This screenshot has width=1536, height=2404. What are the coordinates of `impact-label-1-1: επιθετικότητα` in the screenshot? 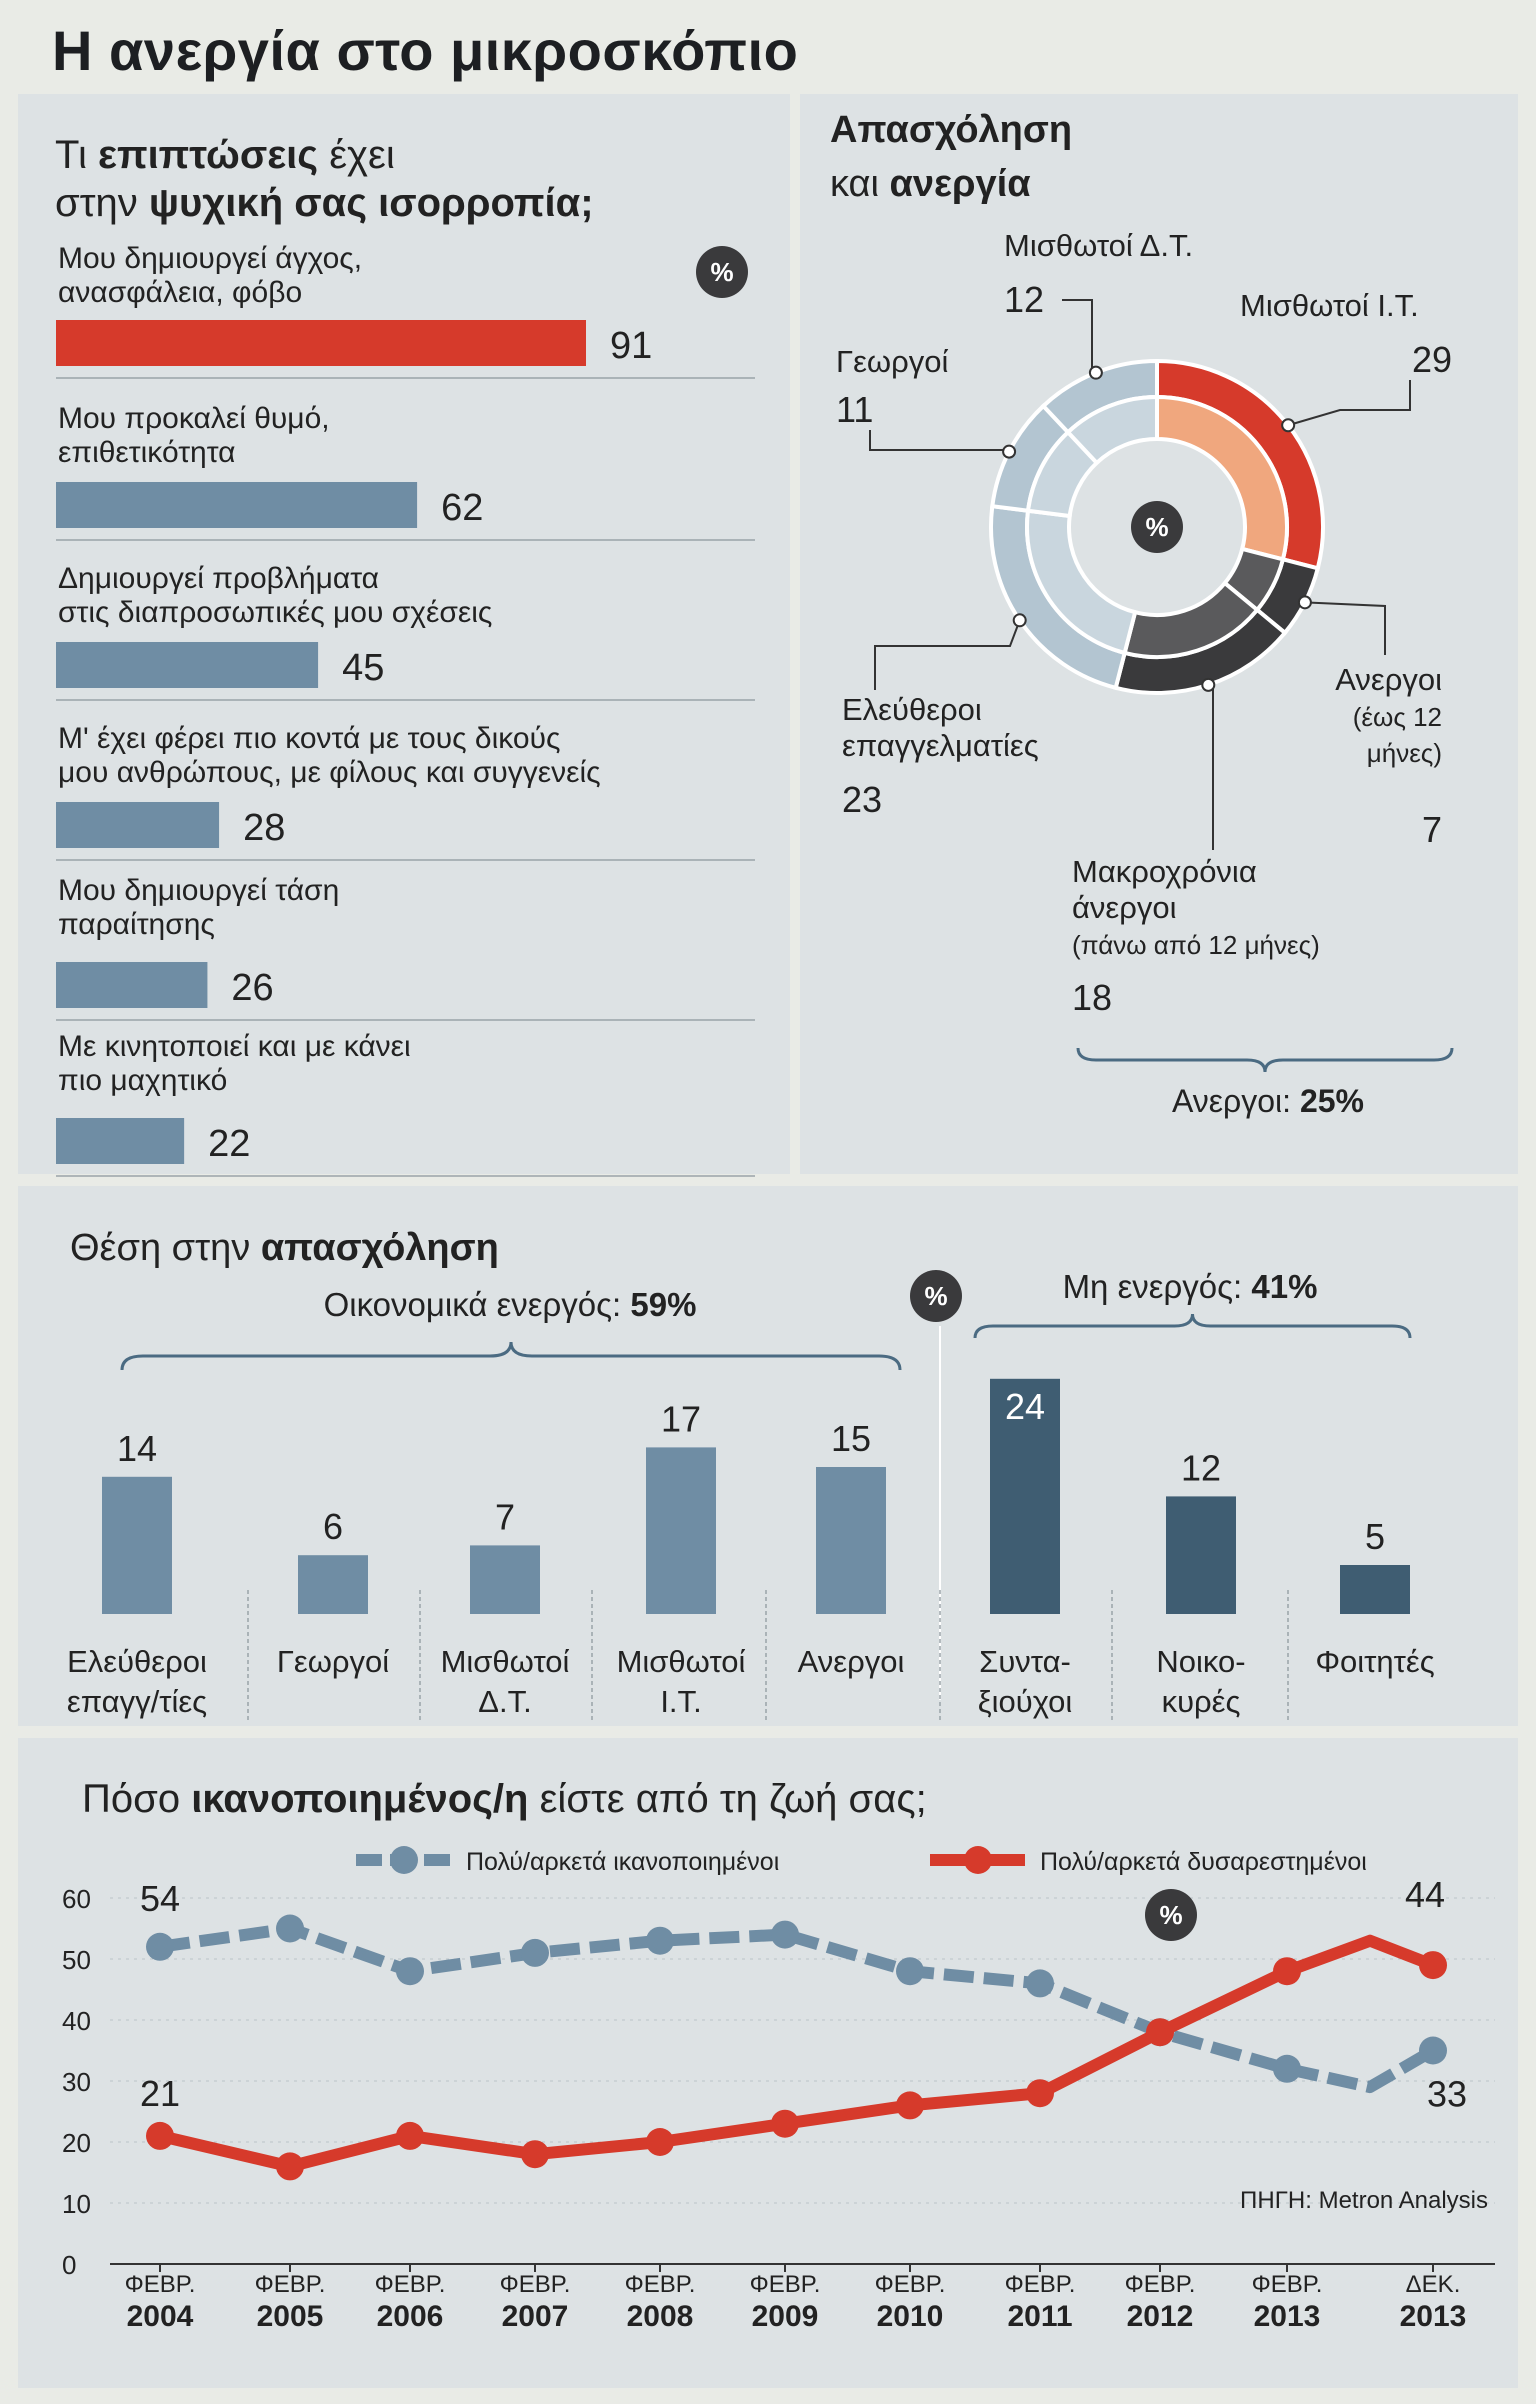 It's located at (147, 452).